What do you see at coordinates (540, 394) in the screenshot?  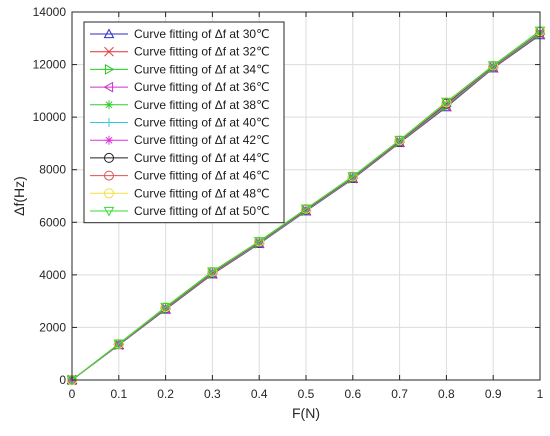 I see `x-tick-label: 1` at bounding box center [540, 394].